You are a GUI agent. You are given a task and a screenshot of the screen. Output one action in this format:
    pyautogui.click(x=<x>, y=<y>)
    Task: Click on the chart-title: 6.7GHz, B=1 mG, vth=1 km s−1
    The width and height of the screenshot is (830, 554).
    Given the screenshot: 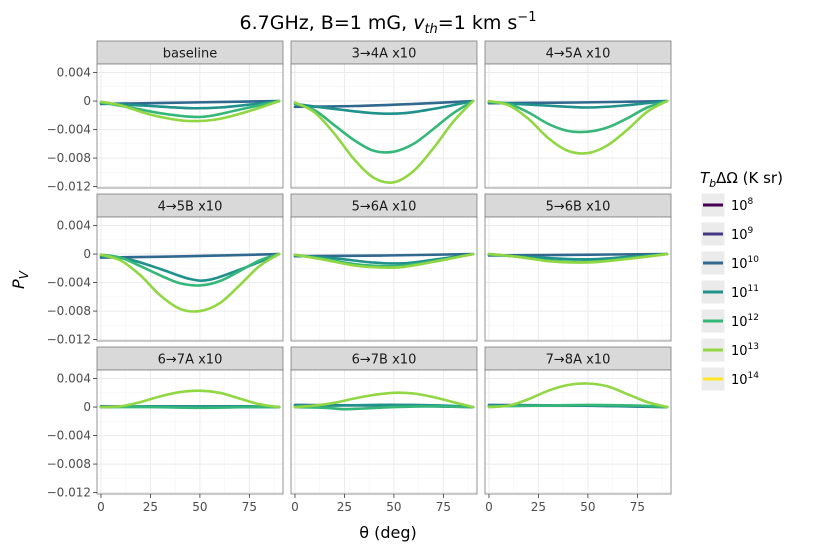 What is the action you would take?
    pyautogui.click(x=388, y=23)
    